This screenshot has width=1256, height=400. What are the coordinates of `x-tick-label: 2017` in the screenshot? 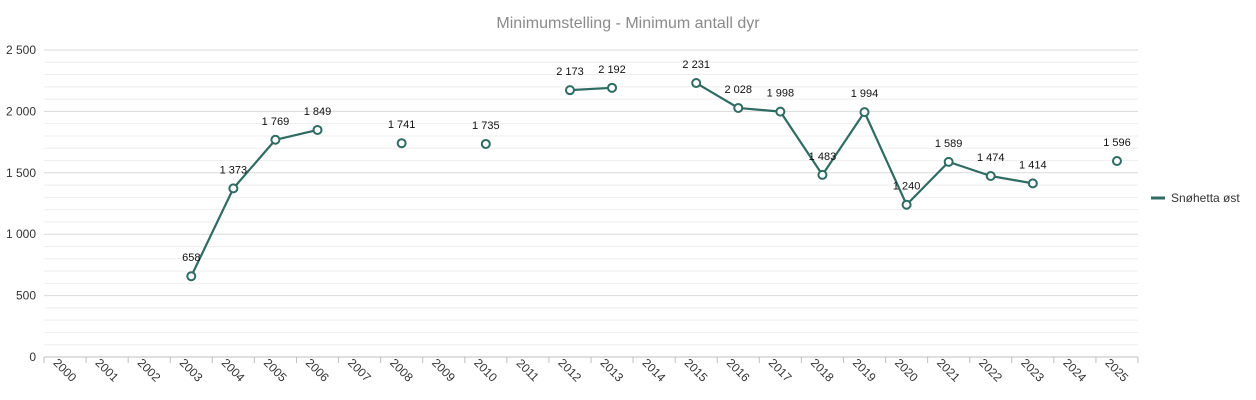 It's located at (780, 370).